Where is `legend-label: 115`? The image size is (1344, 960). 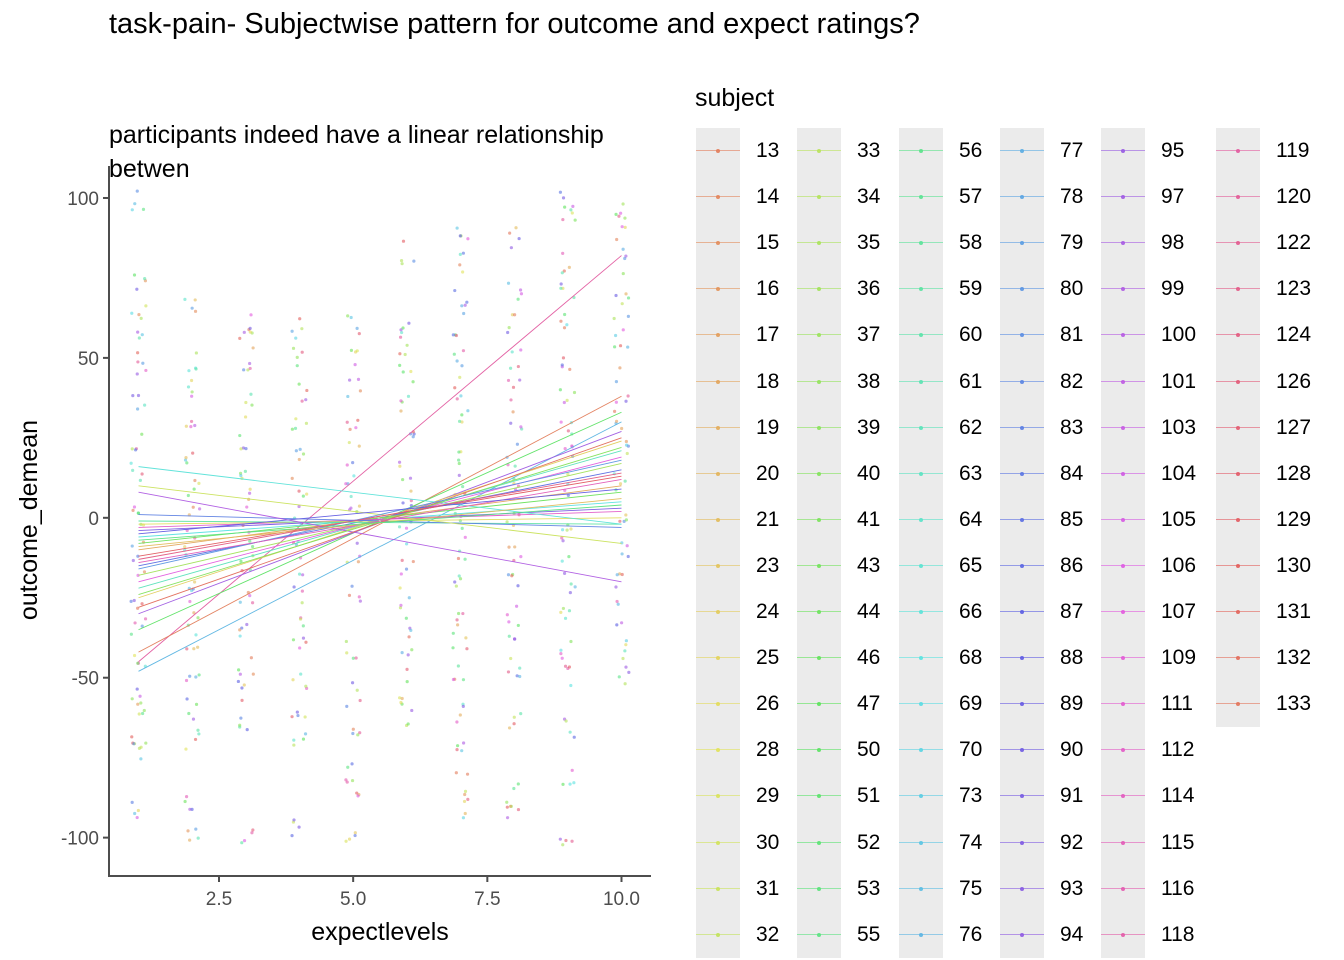 legend-label: 115 is located at coordinates (1178, 842).